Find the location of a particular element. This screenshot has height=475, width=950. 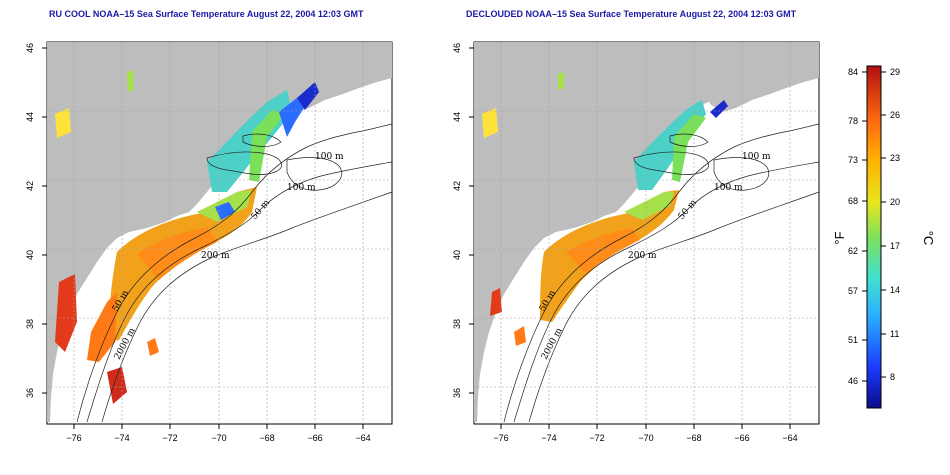

fahrenheit-unit-label: °F is located at coordinates (839, 237).